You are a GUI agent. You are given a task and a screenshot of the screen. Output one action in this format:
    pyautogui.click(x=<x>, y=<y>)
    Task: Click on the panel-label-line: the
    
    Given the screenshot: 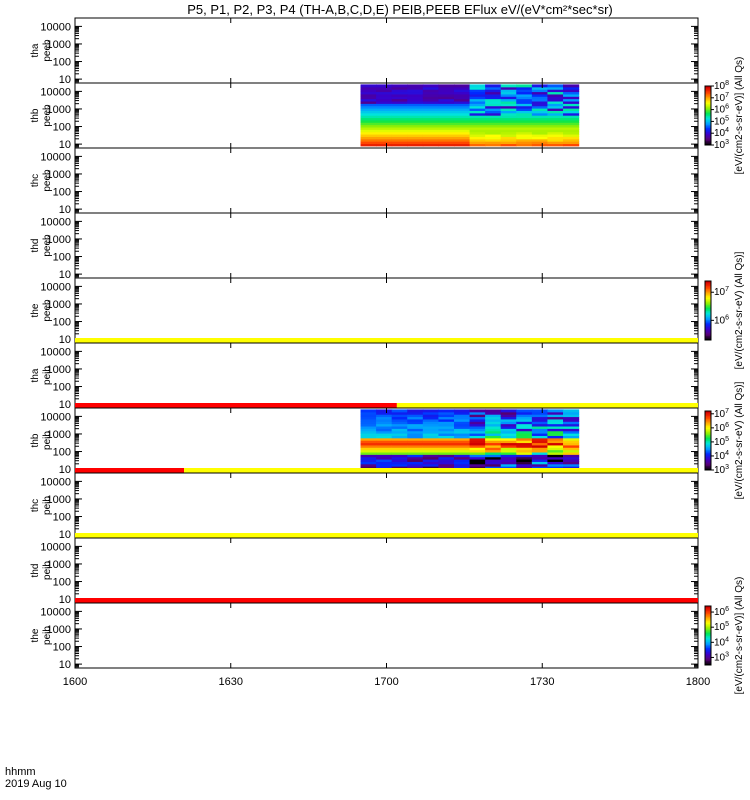 What is the action you would take?
    pyautogui.click(x=35, y=310)
    